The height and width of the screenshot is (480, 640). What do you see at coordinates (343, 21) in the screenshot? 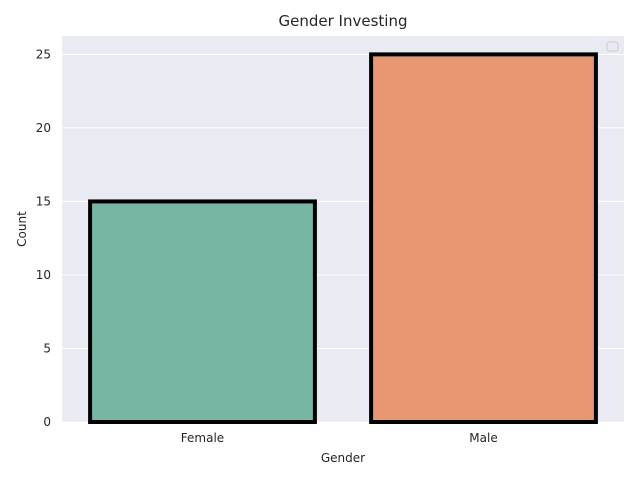
I see `chart-title: Gender Investing` at bounding box center [343, 21].